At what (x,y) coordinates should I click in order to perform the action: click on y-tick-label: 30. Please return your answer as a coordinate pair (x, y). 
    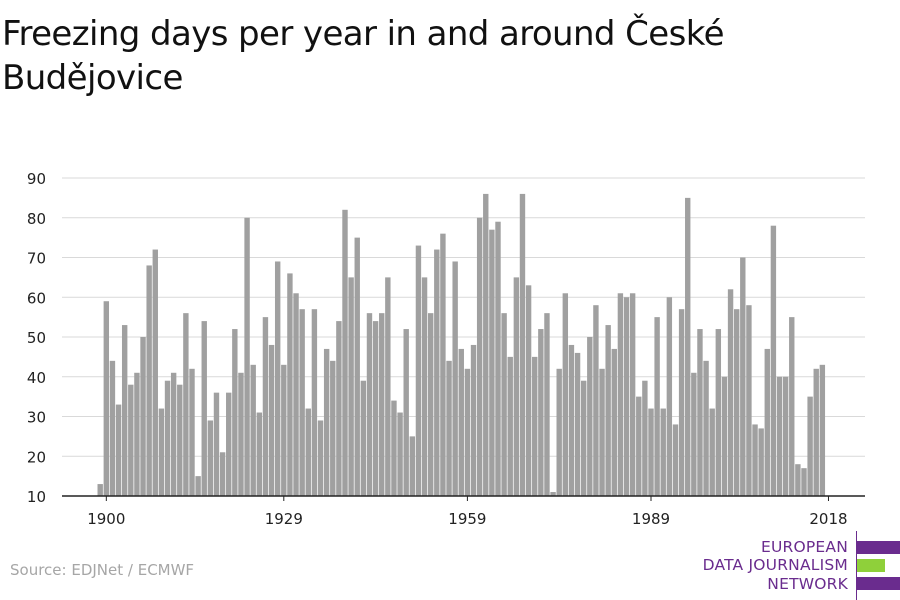
    Looking at the image, I should click on (36, 418).